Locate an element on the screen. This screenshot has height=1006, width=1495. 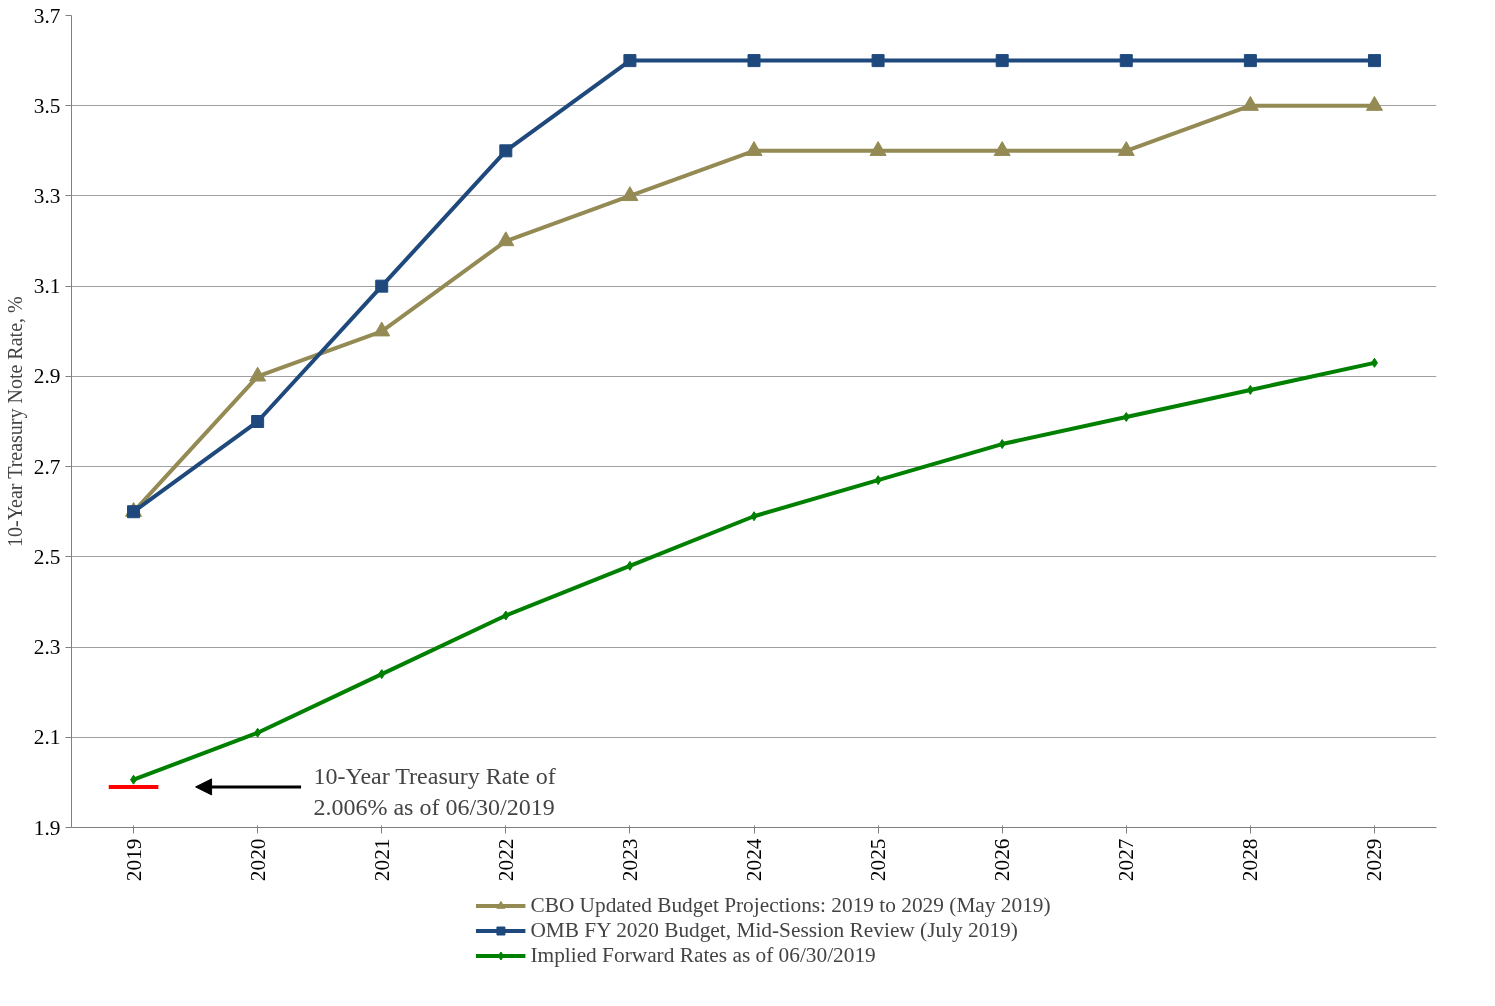
y-tick-label: 2.9 is located at coordinates (47, 376).